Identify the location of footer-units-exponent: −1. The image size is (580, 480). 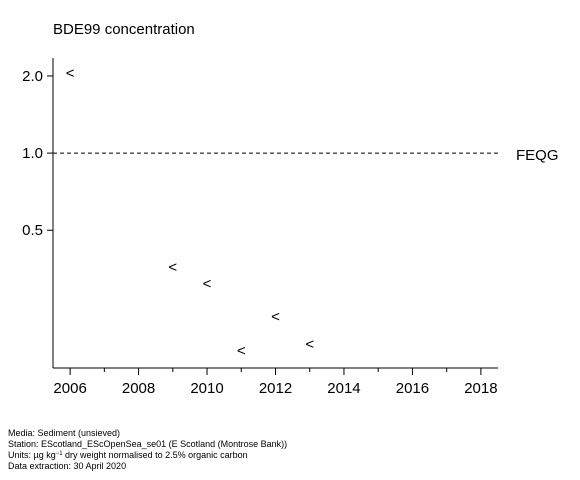
(59, 454).